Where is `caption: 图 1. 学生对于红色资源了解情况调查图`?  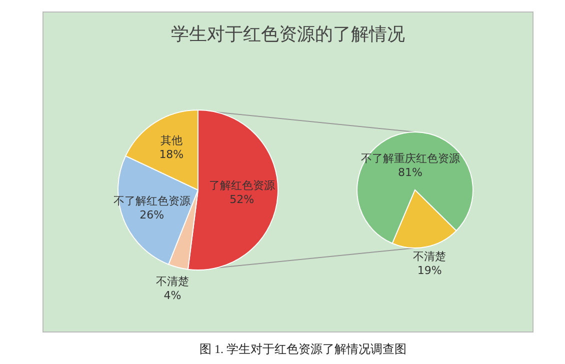 caption: 图 1. 学生对于红色资源了解情况调查图 is located at coordinates (303, 349).